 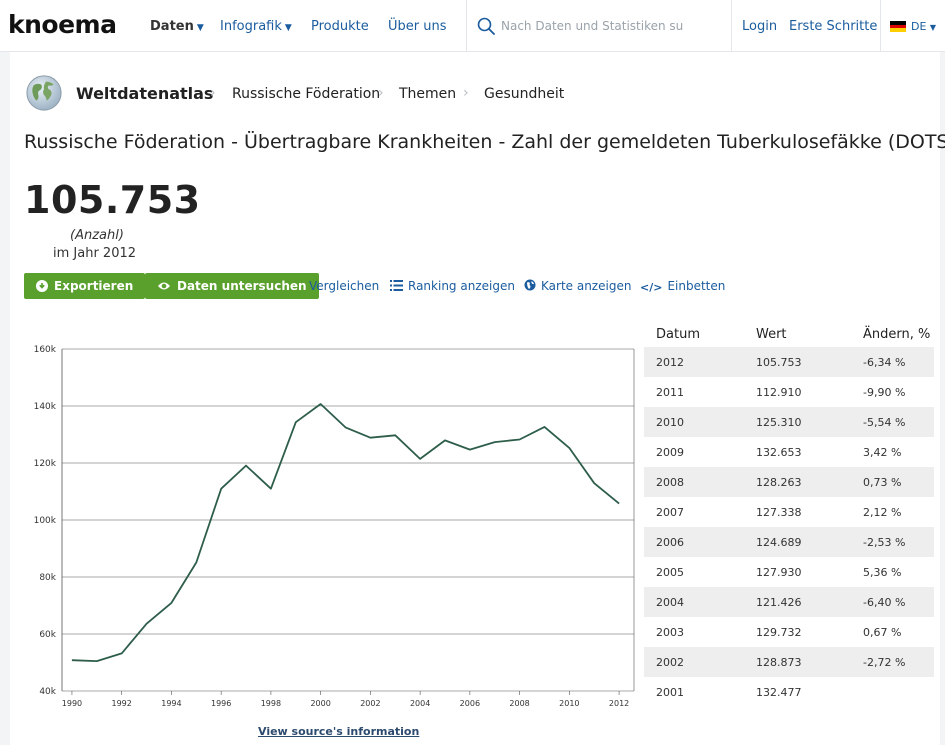 I want to click on cell-change: -6,40 %, so click(x=884, y=602).